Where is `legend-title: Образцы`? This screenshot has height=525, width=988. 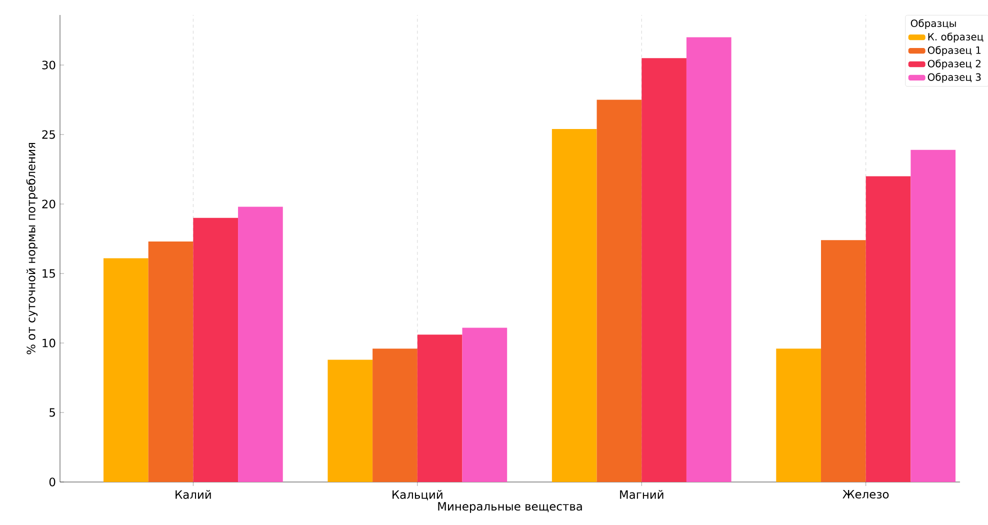 legend-title: Образцы is located at coordinates (933, 24).